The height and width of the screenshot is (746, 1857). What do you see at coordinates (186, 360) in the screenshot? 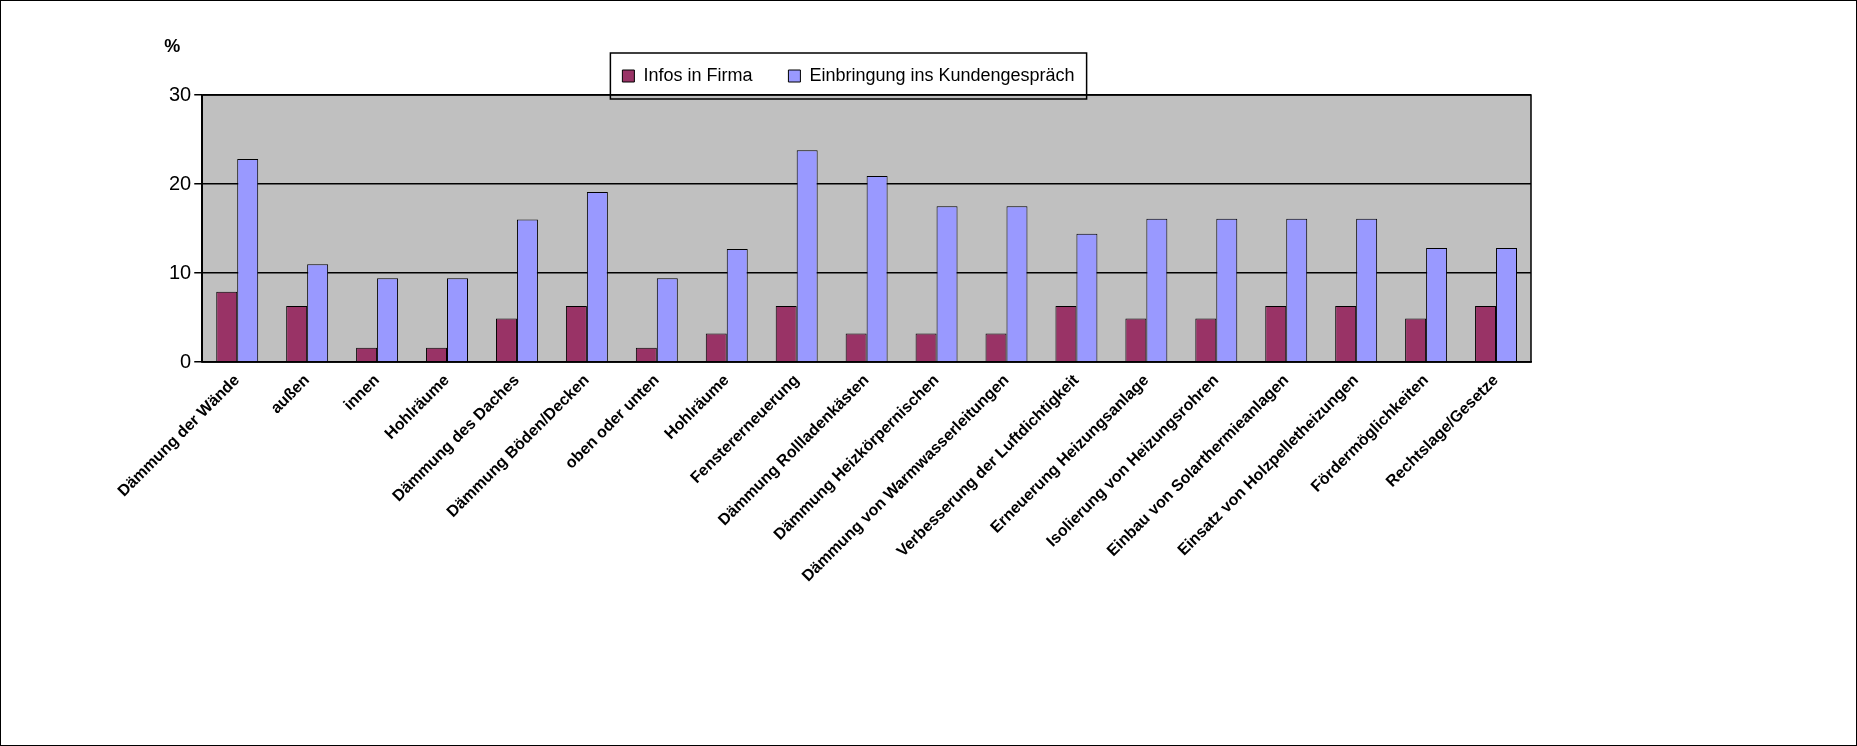
I see `y-tick-label: 0` at bounding box center [186, 360].